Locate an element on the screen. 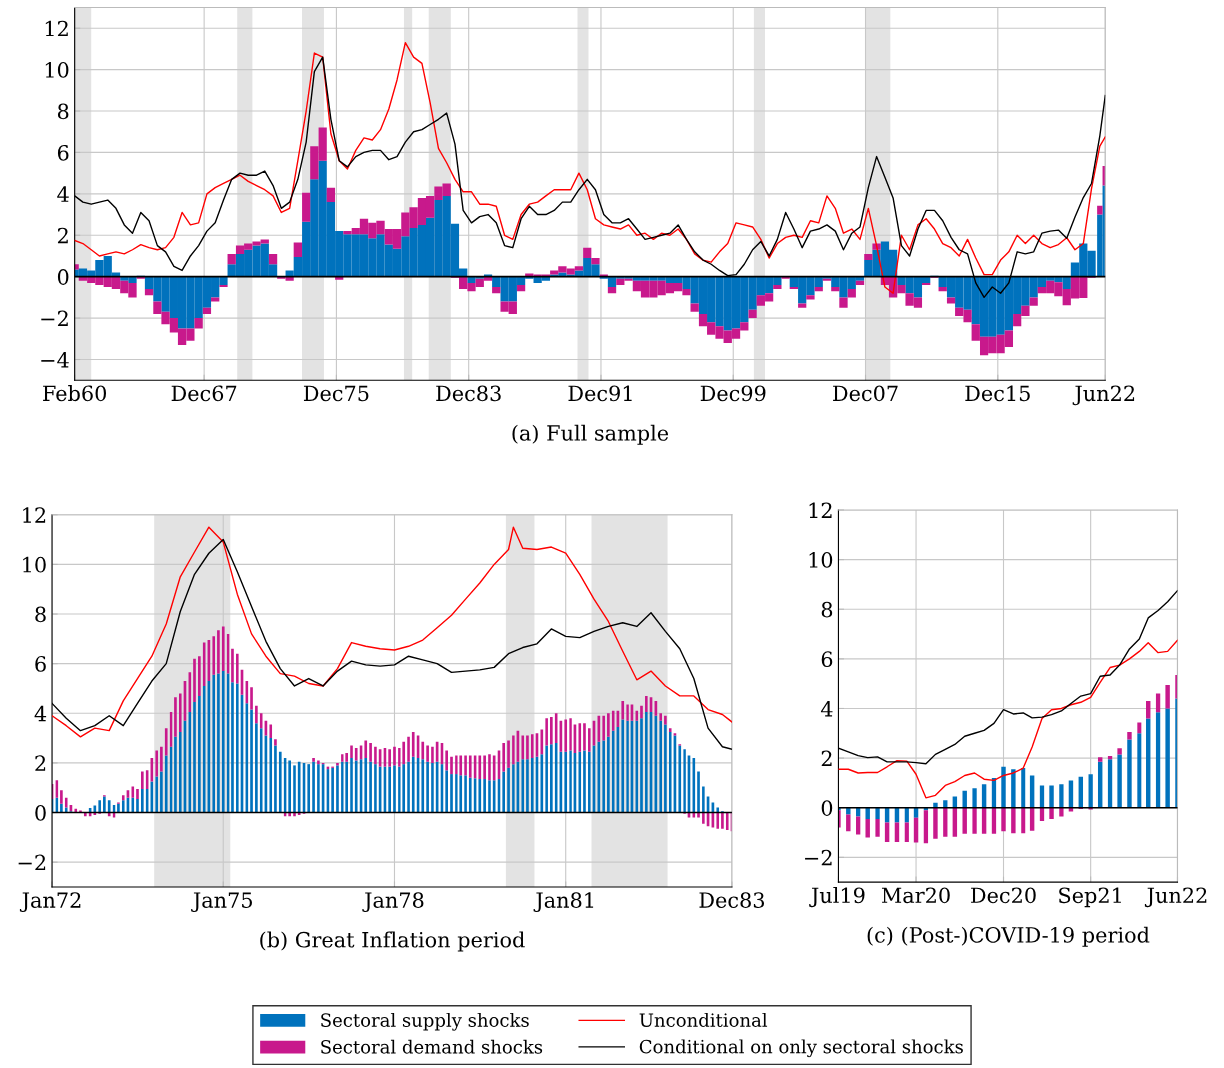 The height and width of the screenshot is (1068, 1224). x-tick-label: Dec67 is located at coordinates (204, 393).